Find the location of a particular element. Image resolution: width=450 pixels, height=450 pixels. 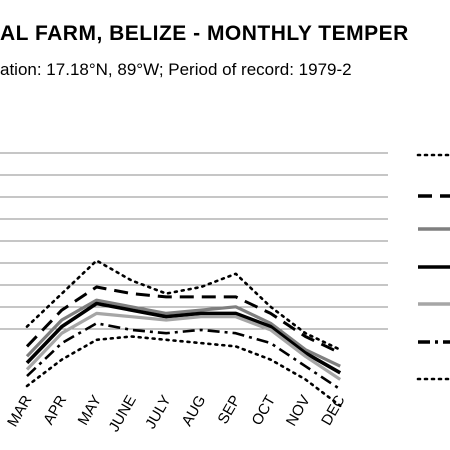

x-tick-label: JULY is located at coordinates (158, 412).